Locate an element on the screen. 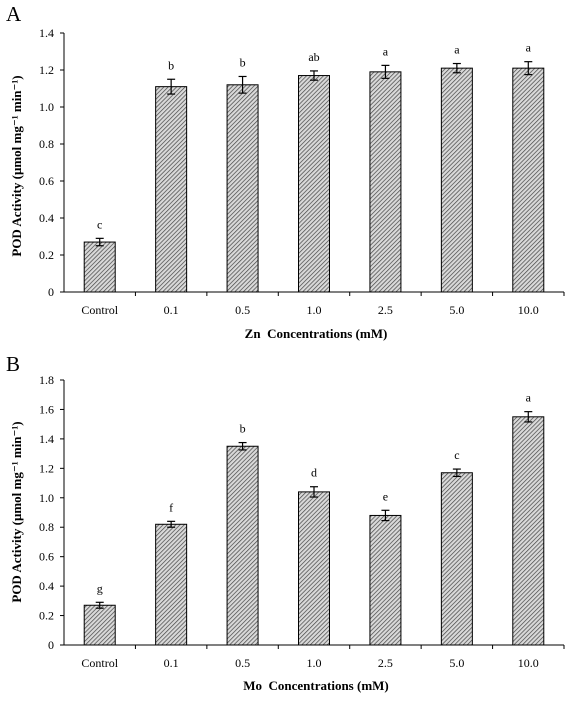 Image resolution: width=574 pixels, height=701 pixels. panel-b-x-ticks: Control 0.1 0.5 1.0 2.5 5.0 10.0 is located at coordinates (323, 657).